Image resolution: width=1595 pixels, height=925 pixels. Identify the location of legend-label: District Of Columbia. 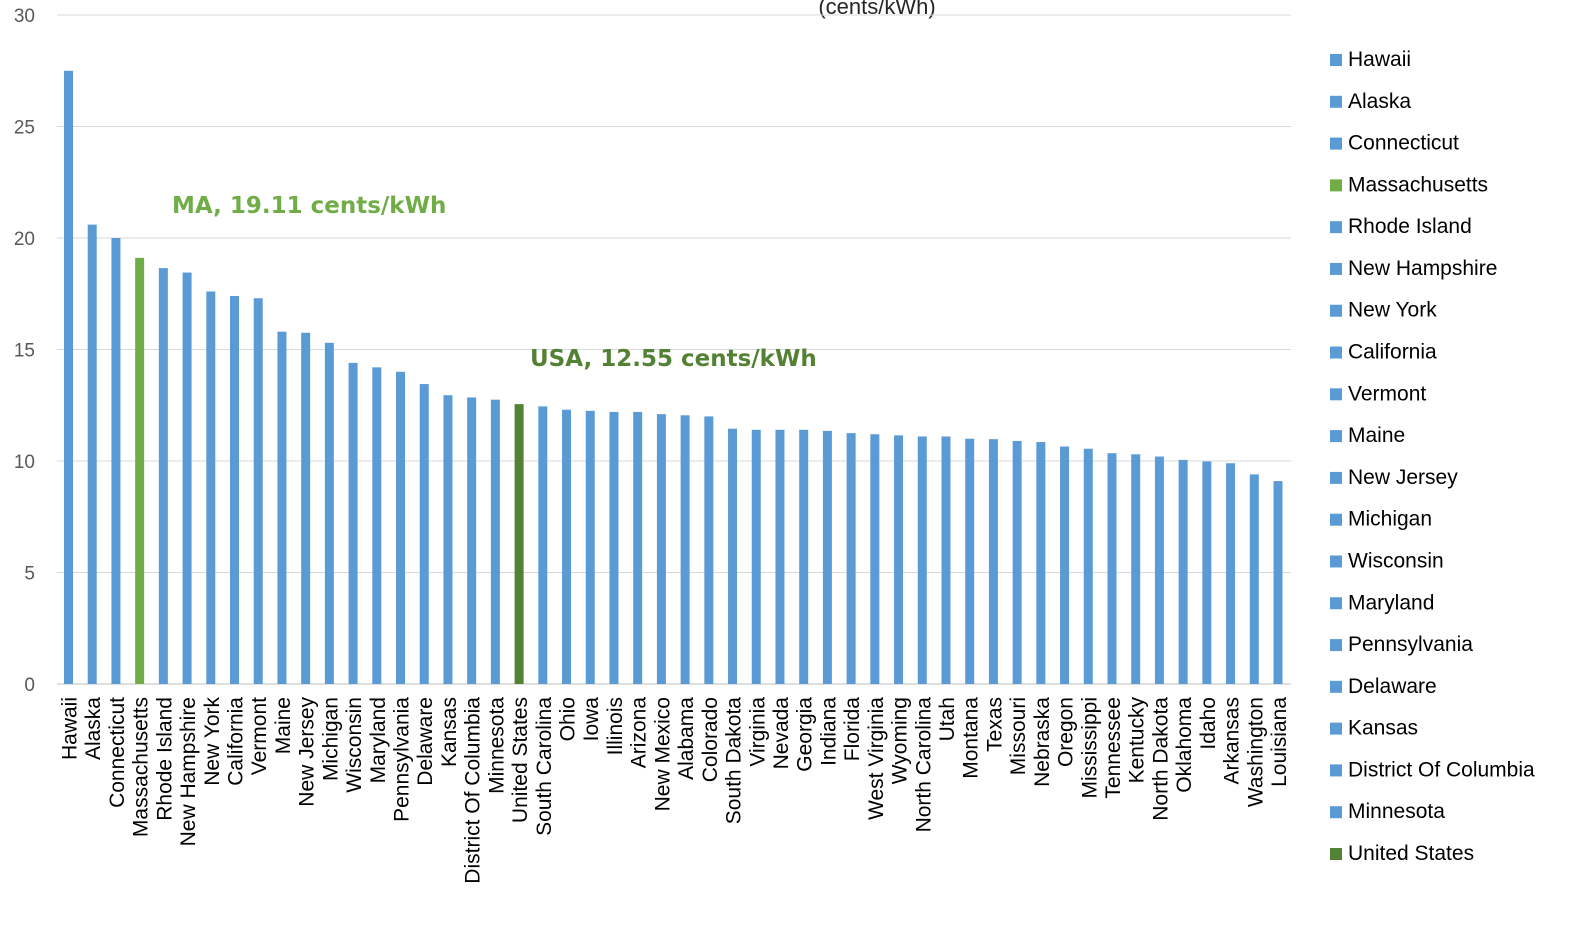
(1441, 769).